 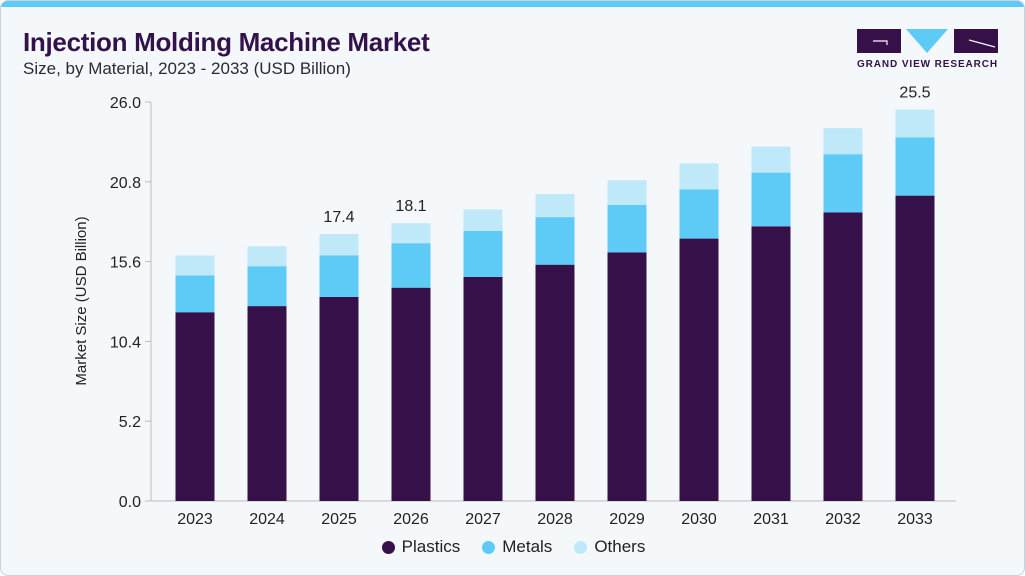 I want to click on bar-metals-2031, so click(x=771, y=199).